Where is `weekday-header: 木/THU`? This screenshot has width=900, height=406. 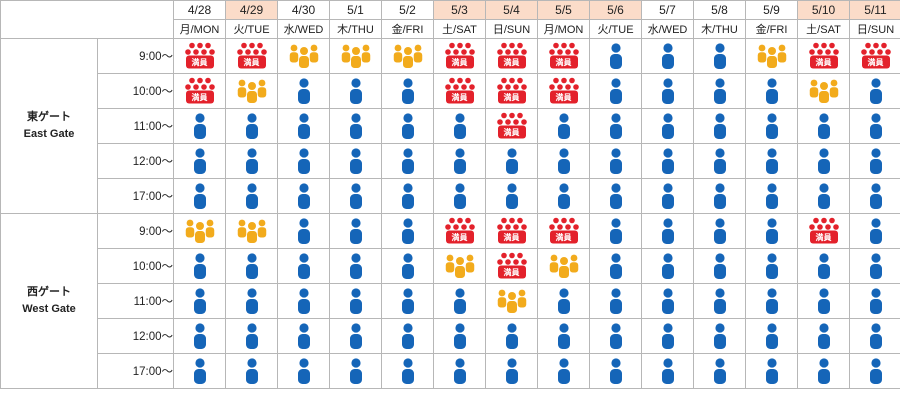 weekday-header: 木/THU is located at coordinates (719, 29).